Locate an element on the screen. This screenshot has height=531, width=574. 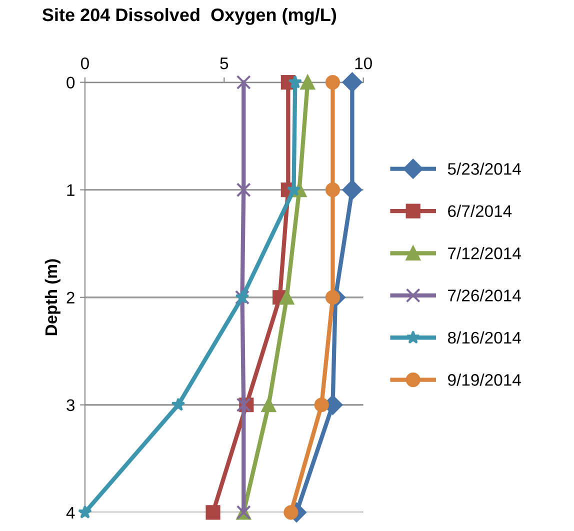
chart-title: Site 204 Dissolved Oxygen (mg/L) is located at coordinates (189, 16).